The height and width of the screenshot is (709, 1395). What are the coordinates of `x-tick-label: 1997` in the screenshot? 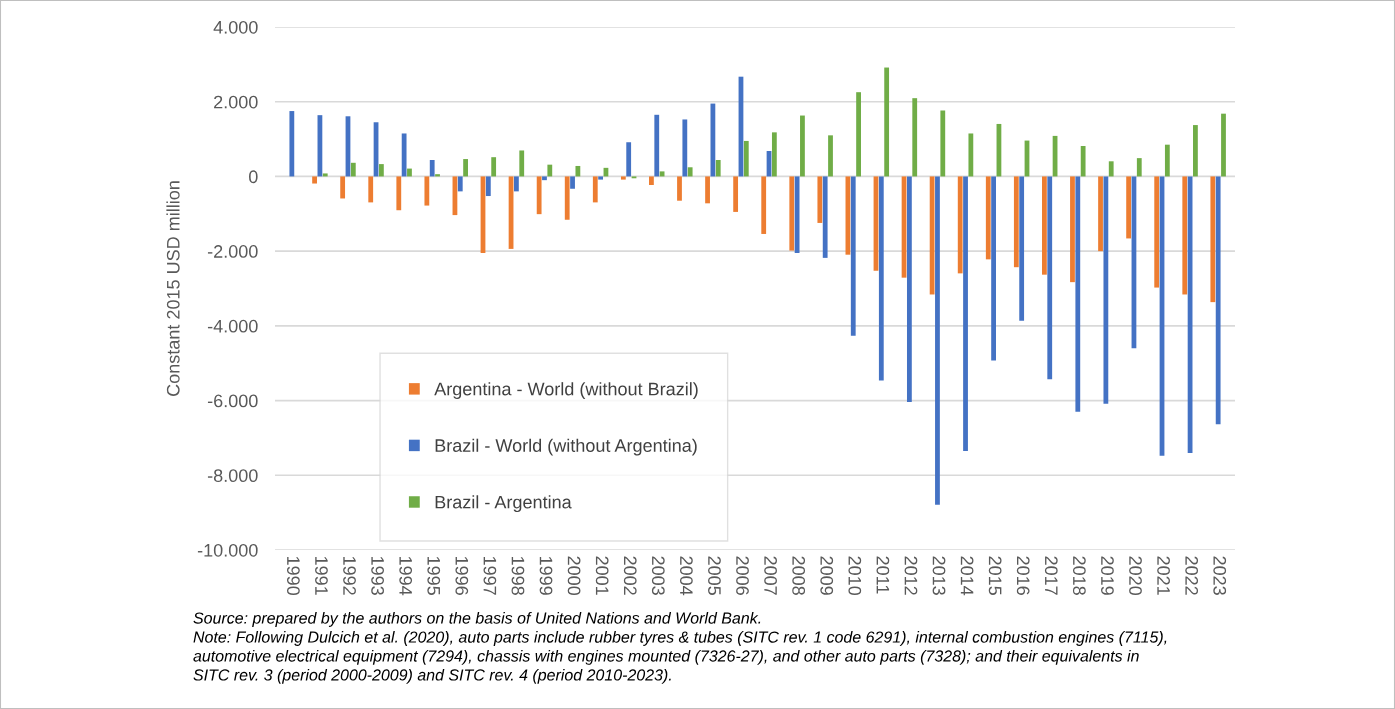 It's located at (490, 575).